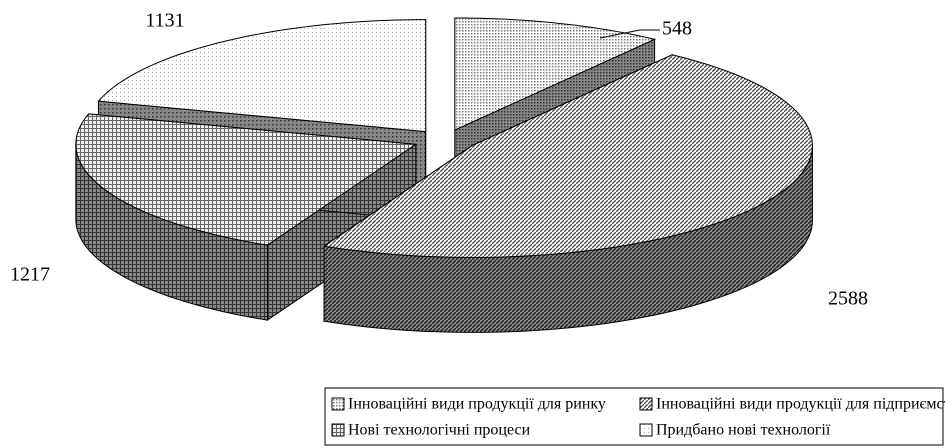  I want to click on legend-label: Нові технологічні процеси, so click(439, 430).